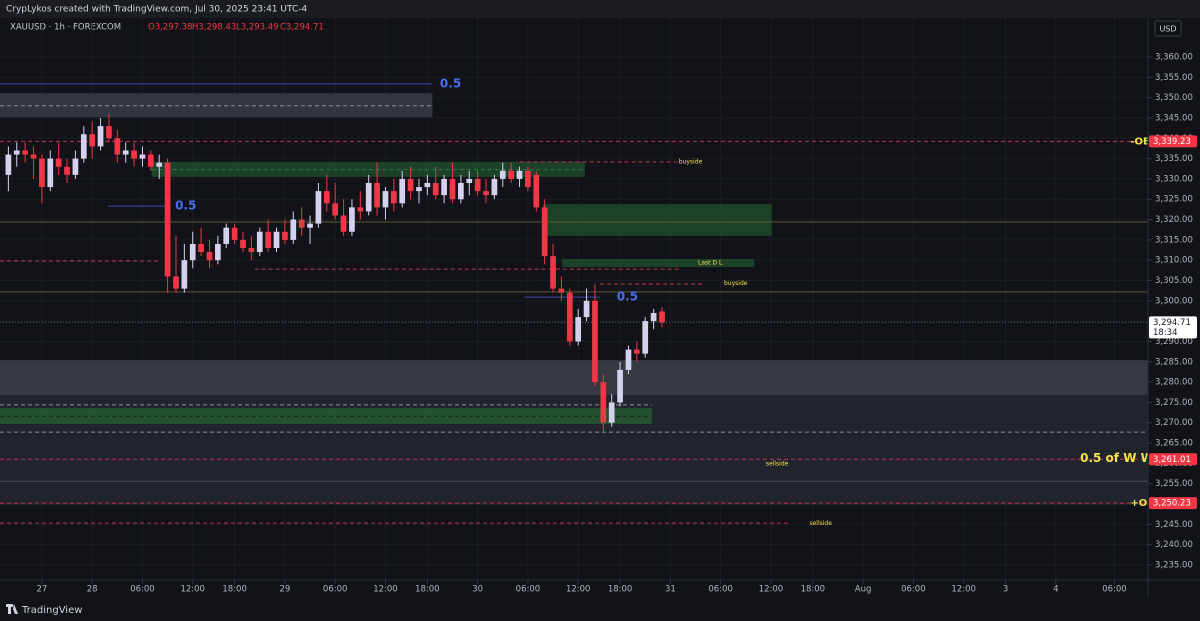 The image size is (1200, 621). I want to click on footer-bar, so click(600, 609).